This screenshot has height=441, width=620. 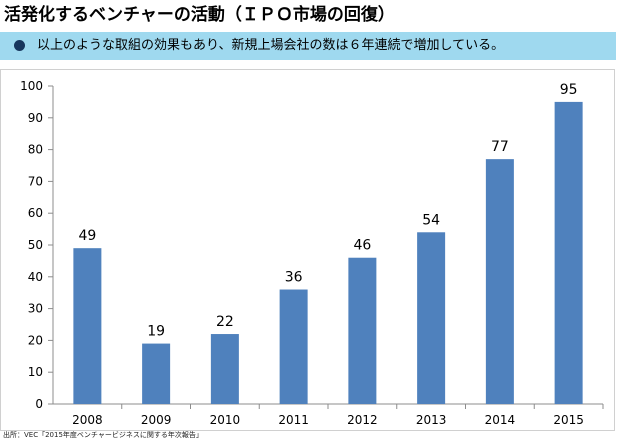 What do you see at coordinates (500, 420) in the screenshot?
I see `x-tick-label: 2014` at bounding box center [500, 420].